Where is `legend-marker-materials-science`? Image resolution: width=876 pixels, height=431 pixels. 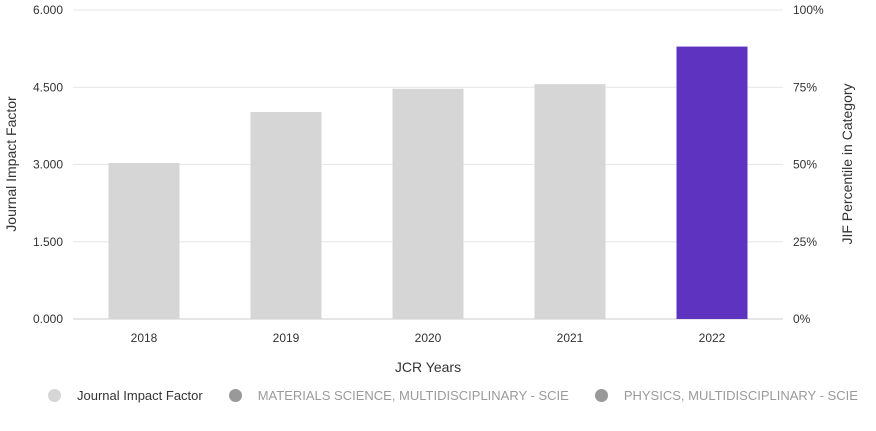
legend-marker-materials-science is located at coordinates (235, 395).